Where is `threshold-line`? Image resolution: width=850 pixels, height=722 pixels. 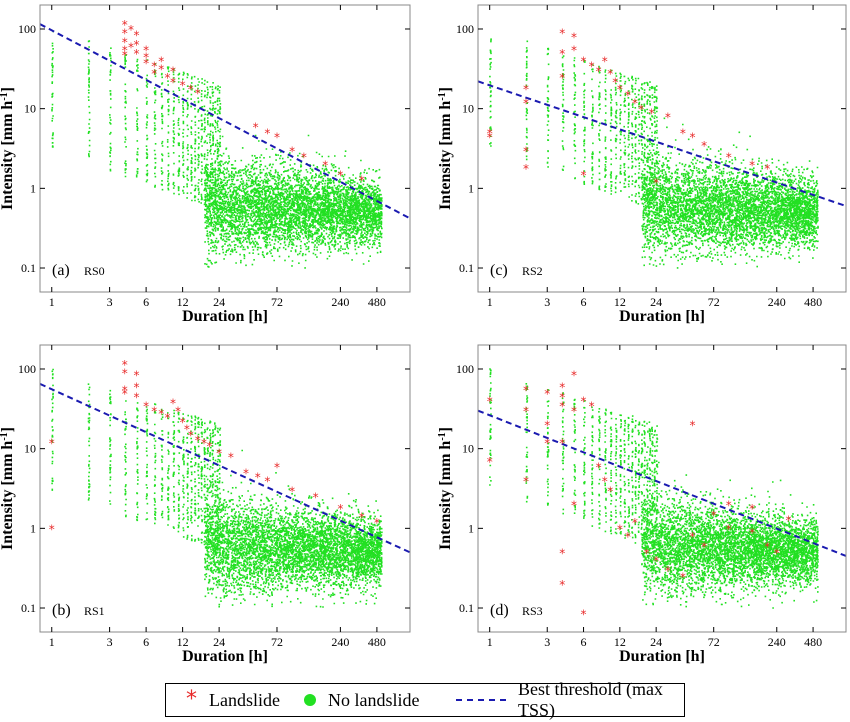
threshold-line is located at coordinates (662, 483).